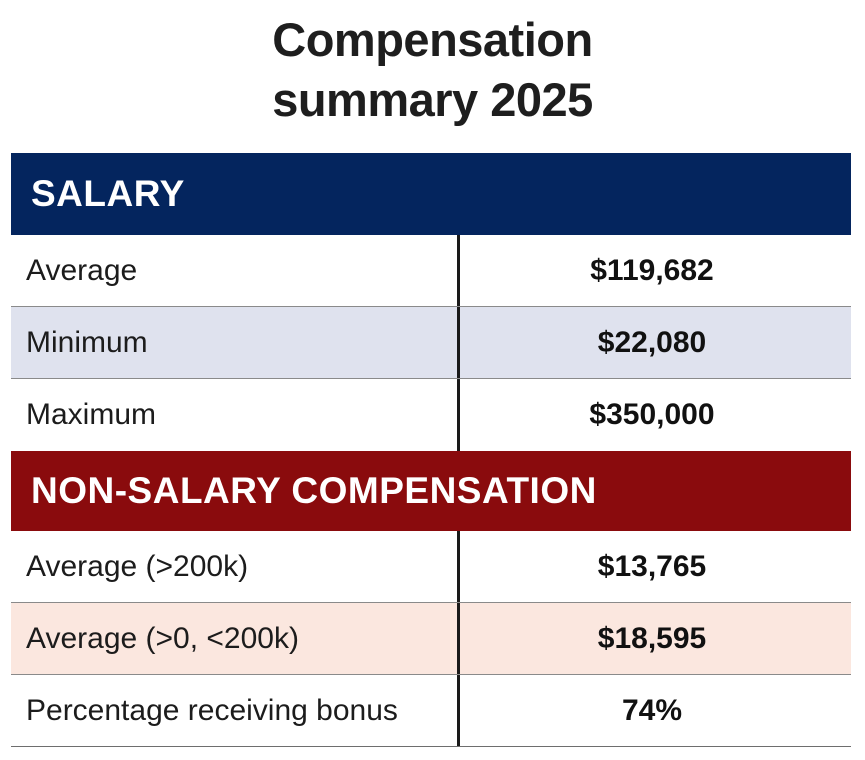 The width and height of the screenshot is (865, 760). Describe the element at coordinates (82, 270) in the screenshot. I see `row-label: Average` at that location.